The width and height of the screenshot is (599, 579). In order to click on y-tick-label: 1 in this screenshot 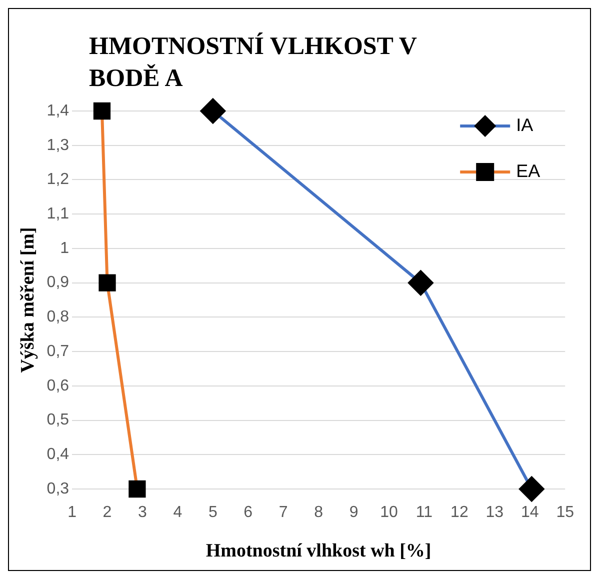, I will do `click(65, 248)`.